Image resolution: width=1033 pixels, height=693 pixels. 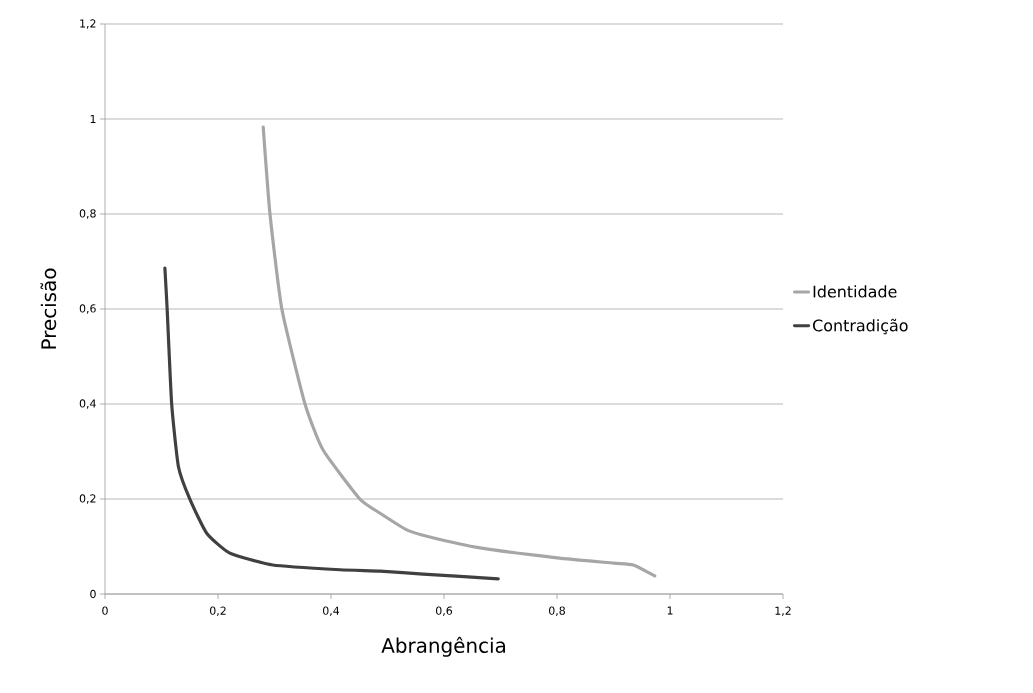 What do you see at coordinates (87, 309) in the screenshot?
I see `y-tick-label: 0,6` at bounding box center [87, 309].